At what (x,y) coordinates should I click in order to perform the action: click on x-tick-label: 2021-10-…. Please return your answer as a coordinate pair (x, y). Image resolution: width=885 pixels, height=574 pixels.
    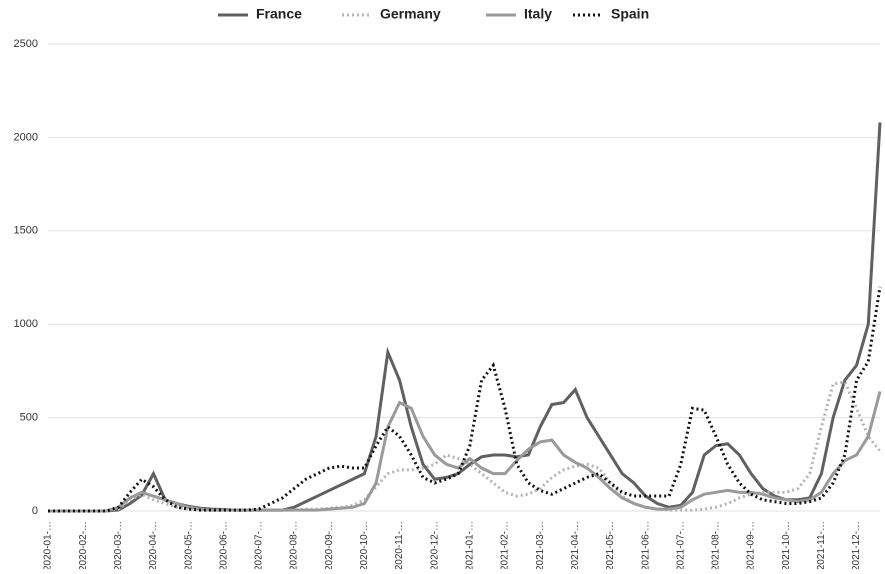
    Looking at the image, I should click on (786, 545).